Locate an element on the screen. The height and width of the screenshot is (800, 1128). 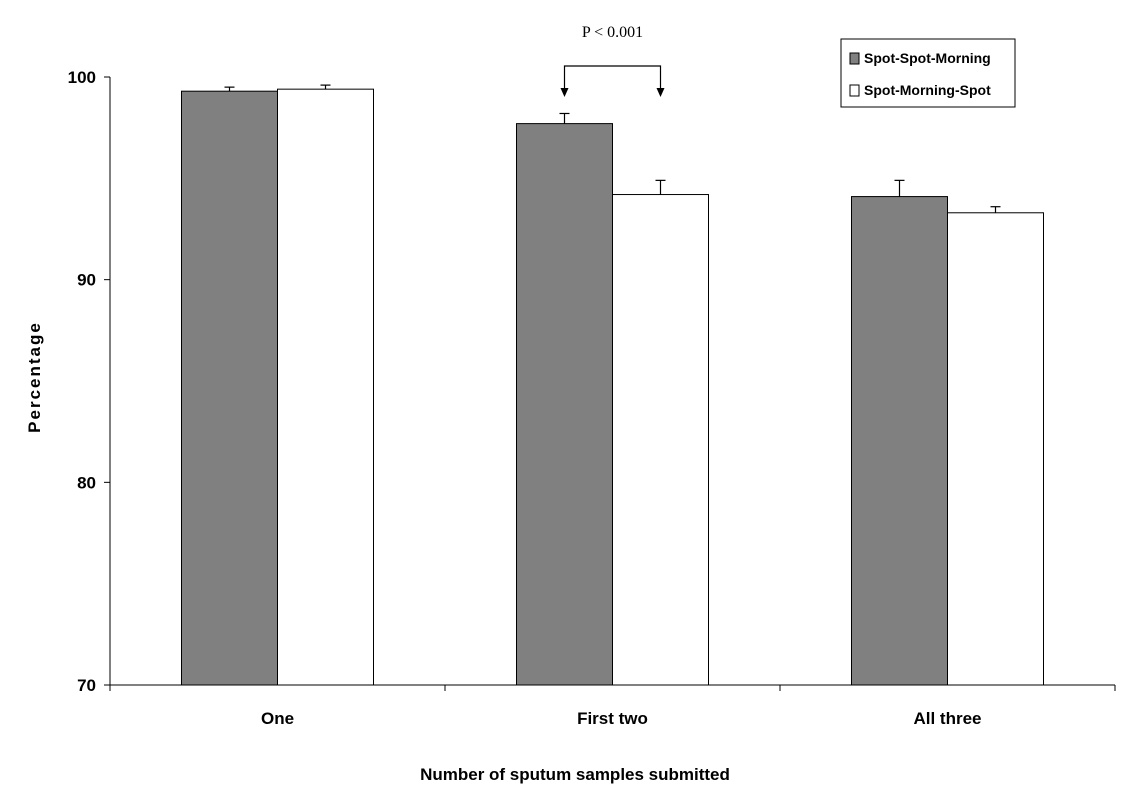
significance-bracket is located at coordinates (612, 77).